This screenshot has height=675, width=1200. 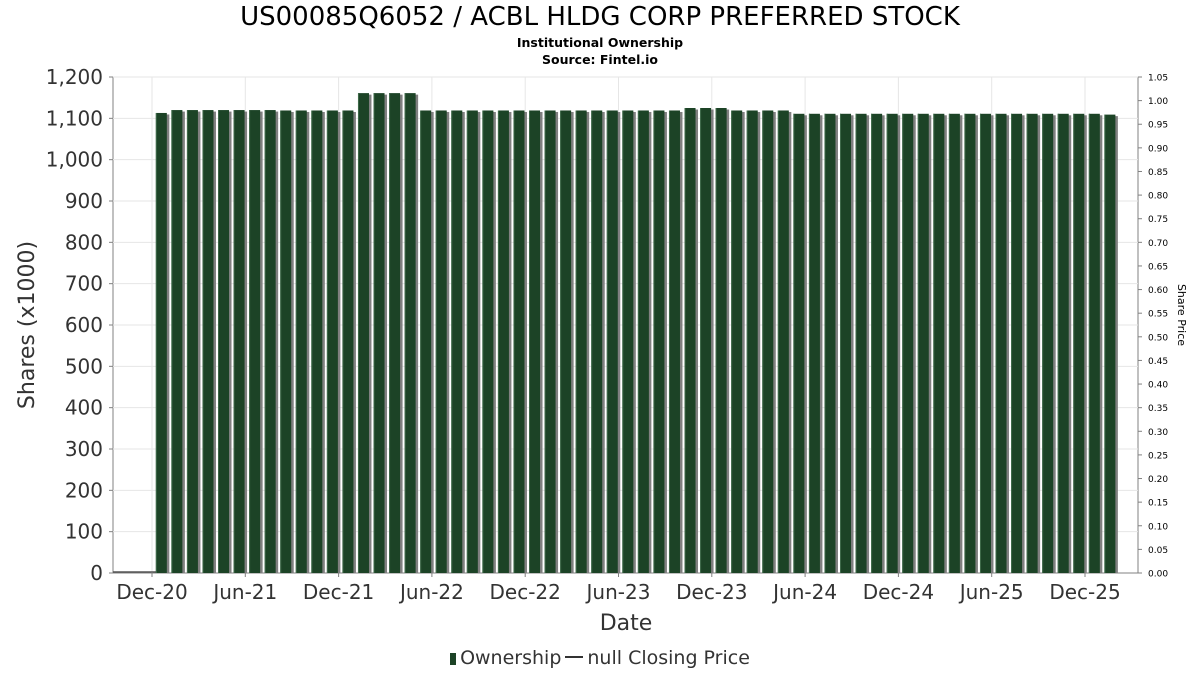 What do you see at coordinates (1158, 149) in the screenshot?
I see `y2-tick-label: 0.90` at bounding box center [1158, 149].